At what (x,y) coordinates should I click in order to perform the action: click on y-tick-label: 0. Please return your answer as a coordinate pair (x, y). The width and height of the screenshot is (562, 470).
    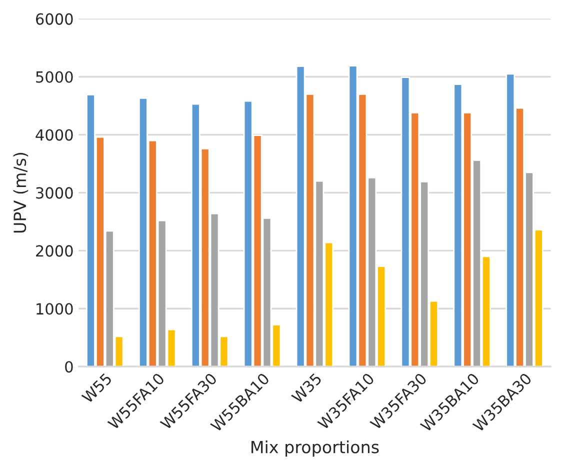
    Looking at the image, I should click on (69, 367).